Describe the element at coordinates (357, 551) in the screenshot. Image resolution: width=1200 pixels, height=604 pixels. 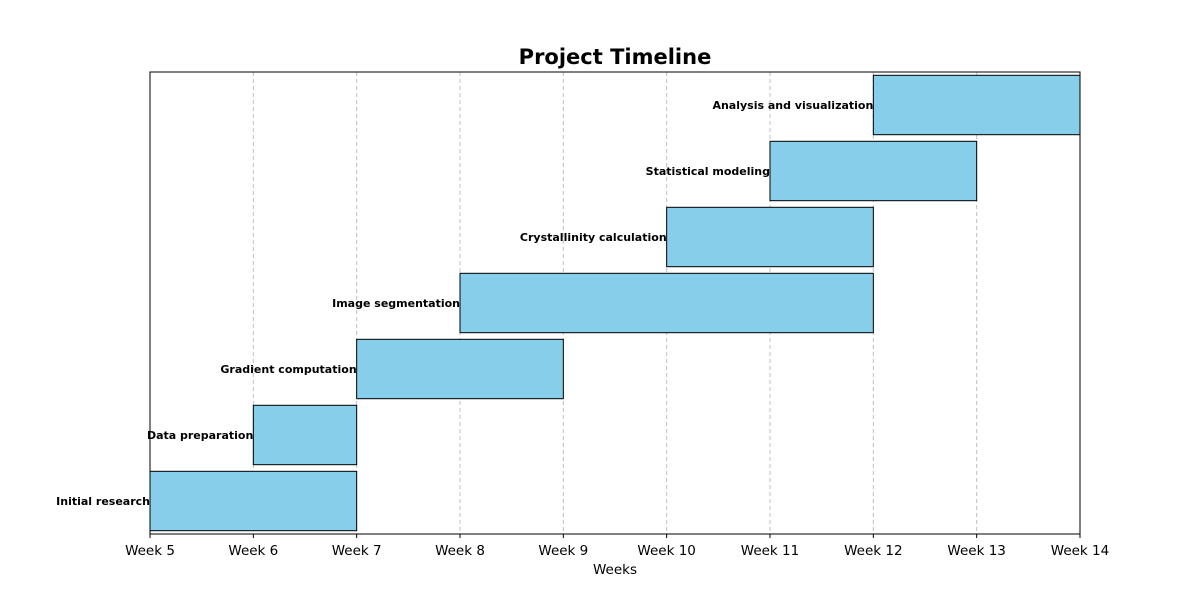
I see `x-tick-label: Week 7` at that location.